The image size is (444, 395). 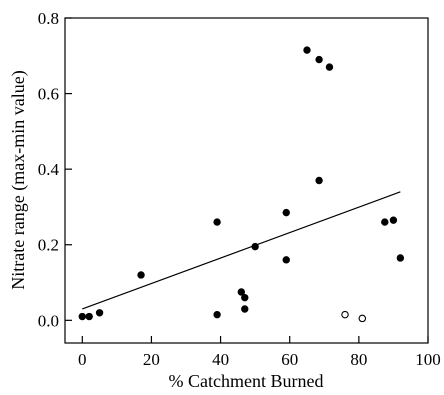 What do you see at coordinates (151, 359) in the screenshot?
I see `x-tick-label: 20` at bounding box center [151, 359].